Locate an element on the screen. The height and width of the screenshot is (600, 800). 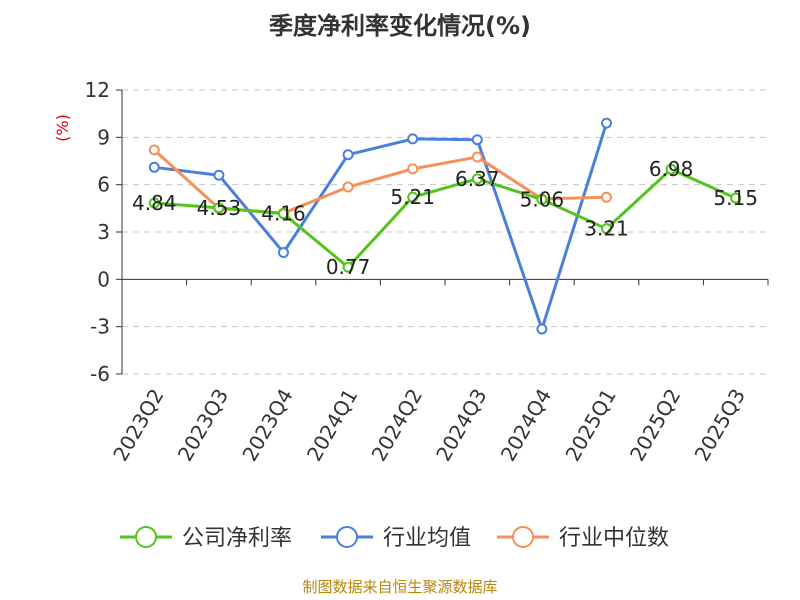
data-label: 6.37 is located at coordinates (477, 179).